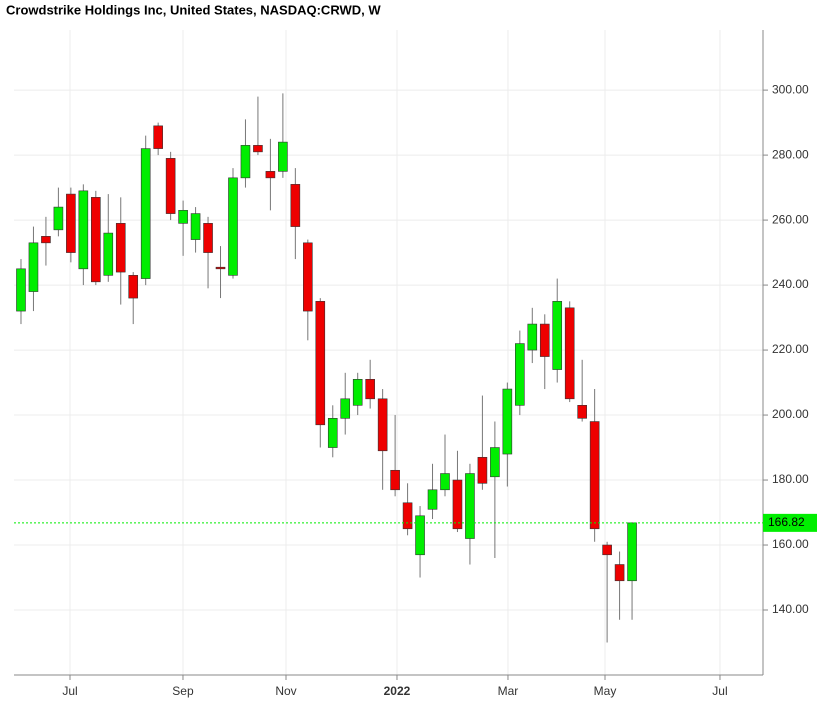 Image resolution: width=828 pixels, height=715 pixels. I want to click on y-tick-label: 300.00, so click(790, 89).